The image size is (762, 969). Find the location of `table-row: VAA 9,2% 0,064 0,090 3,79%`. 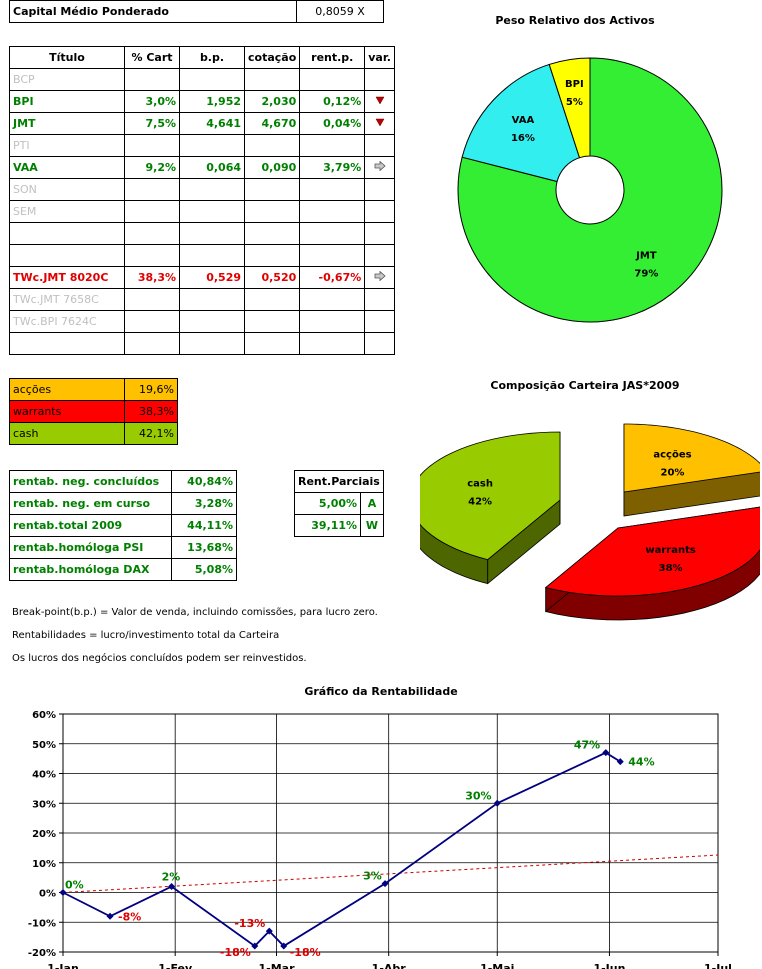

table-row: VAA 9,2% 0,064 0,090 3,79% is located at coordinates (202, 167).